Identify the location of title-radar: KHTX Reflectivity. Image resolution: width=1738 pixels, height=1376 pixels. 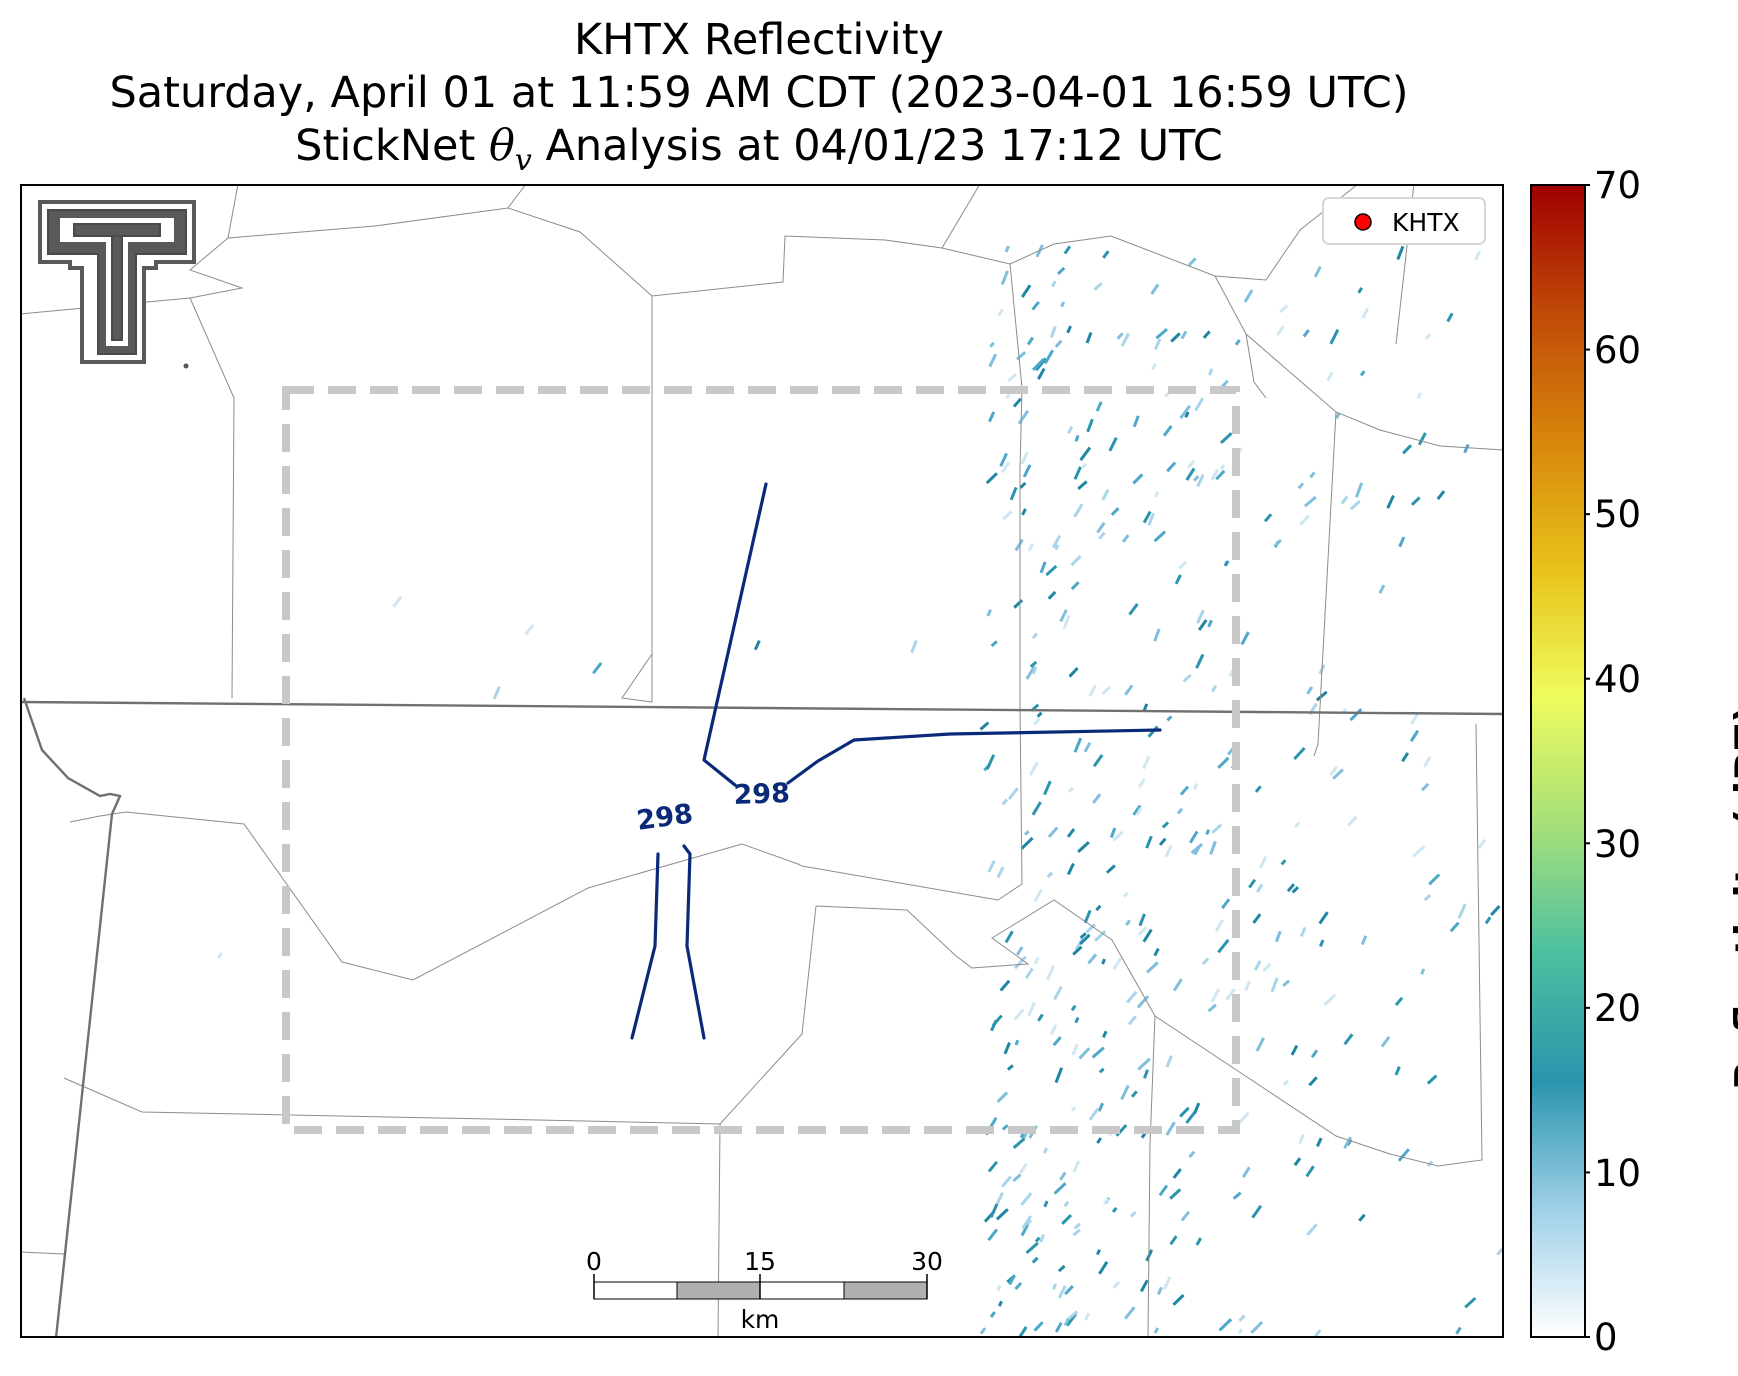
(758, 40).